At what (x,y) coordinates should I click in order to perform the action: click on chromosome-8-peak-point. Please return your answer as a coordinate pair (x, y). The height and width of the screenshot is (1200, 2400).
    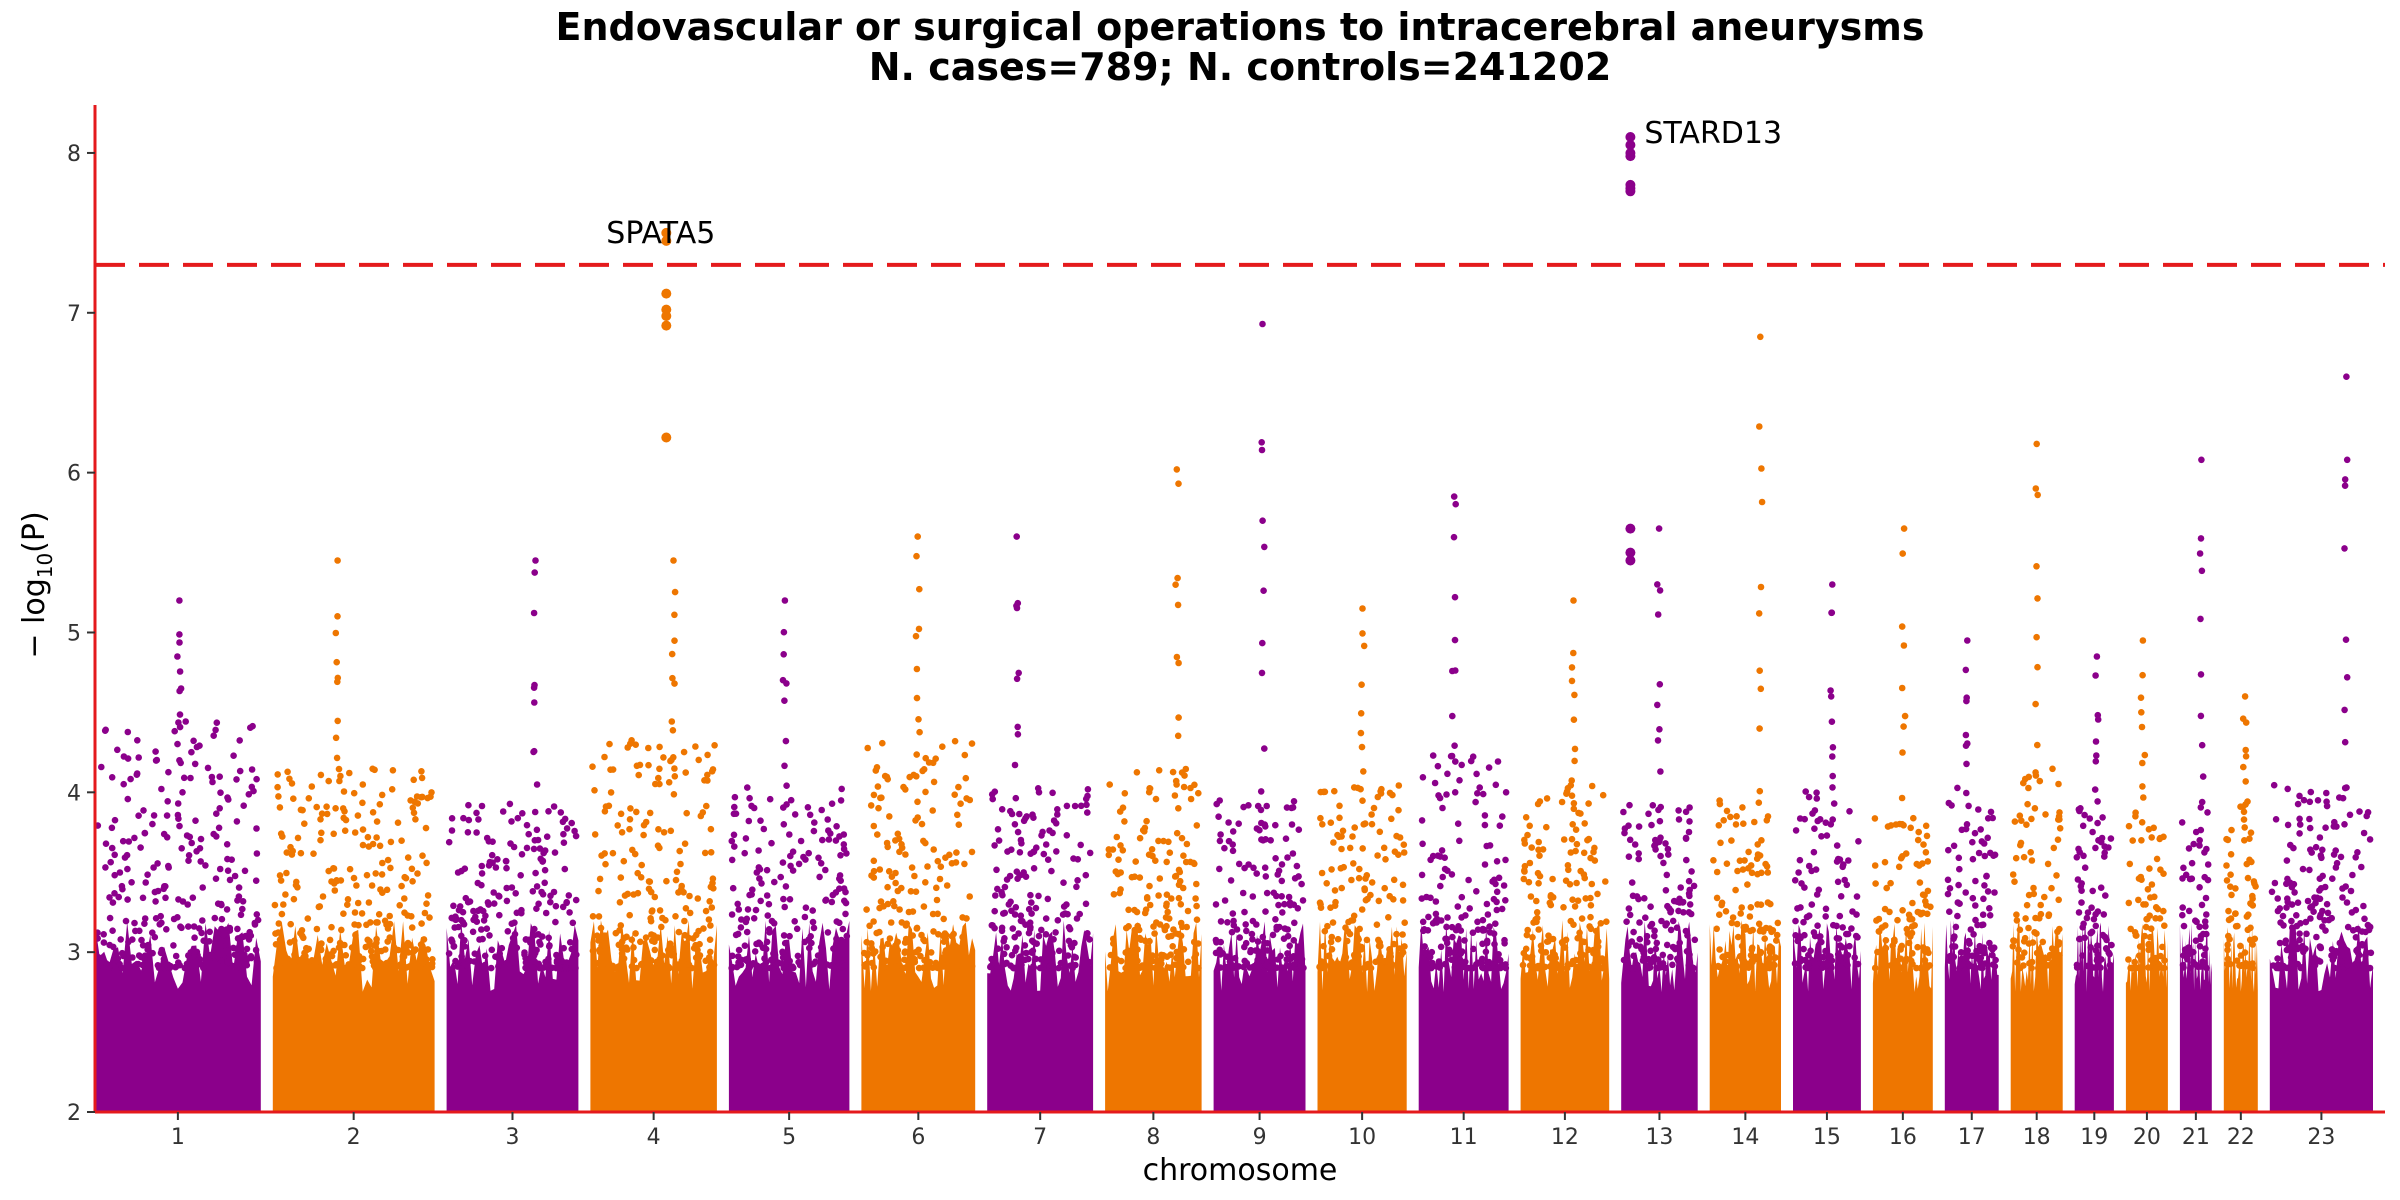
    Looking at the image, I should click on (1177, 469).